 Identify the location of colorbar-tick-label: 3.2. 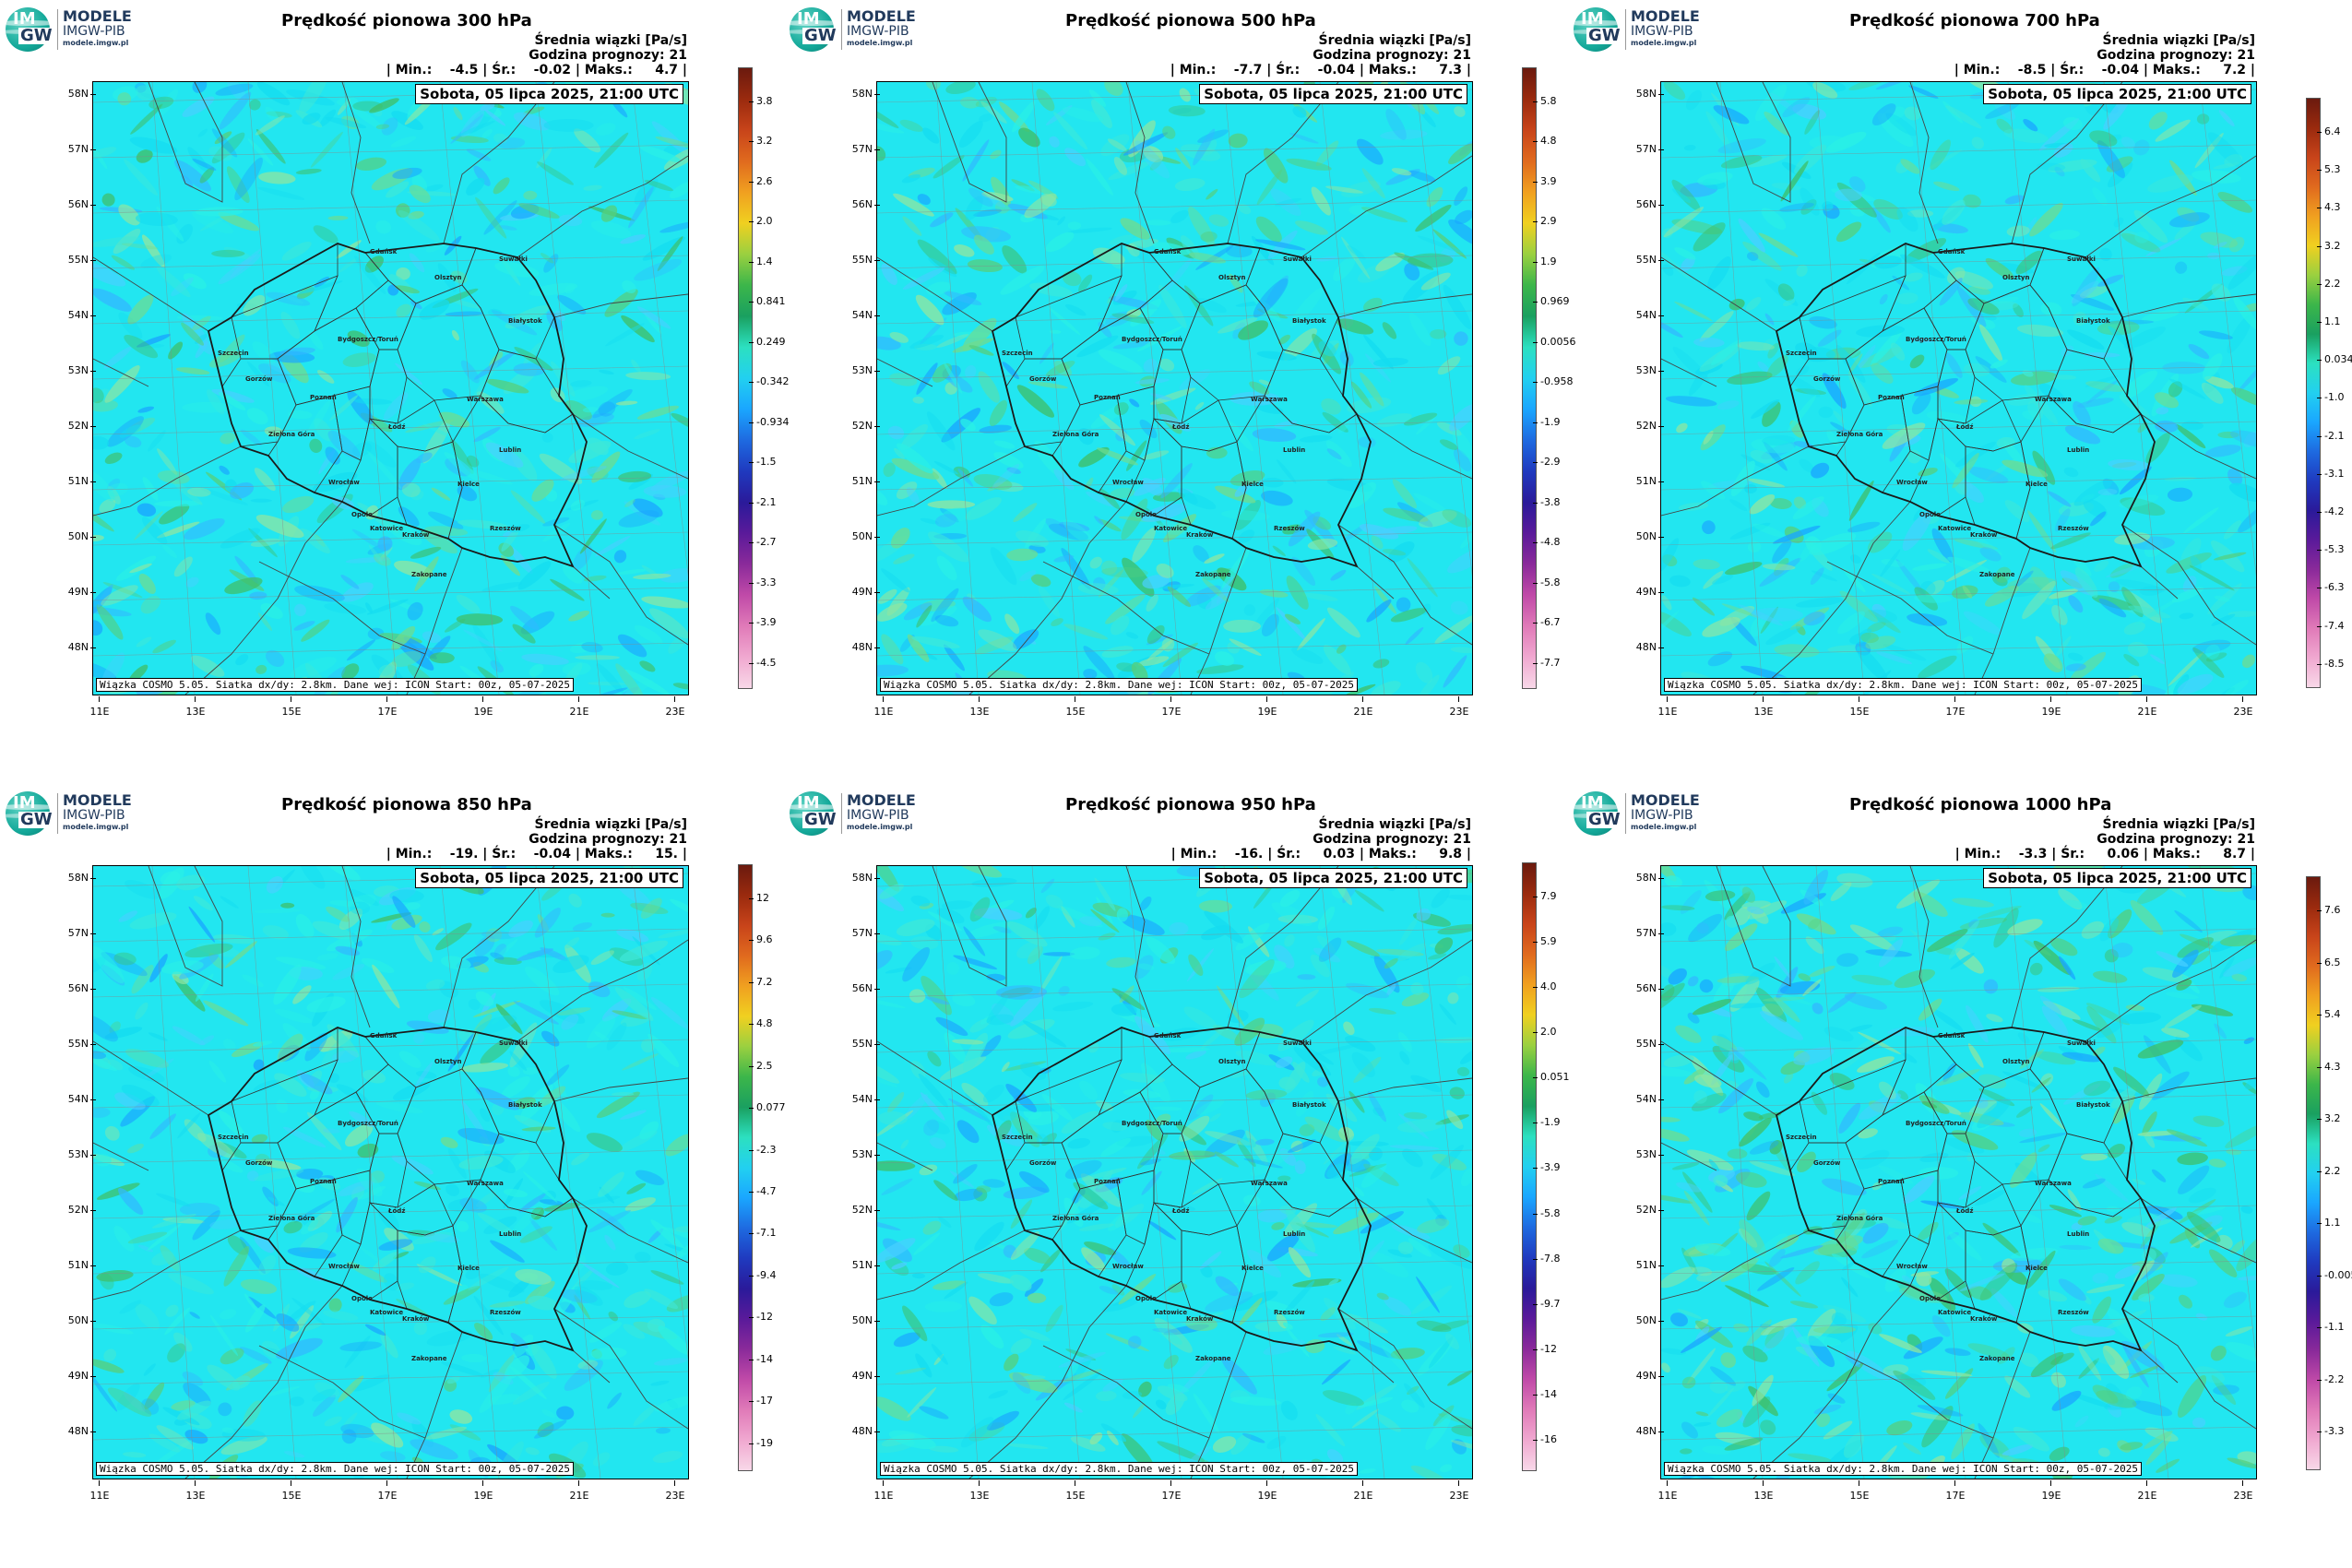
(761, 141).